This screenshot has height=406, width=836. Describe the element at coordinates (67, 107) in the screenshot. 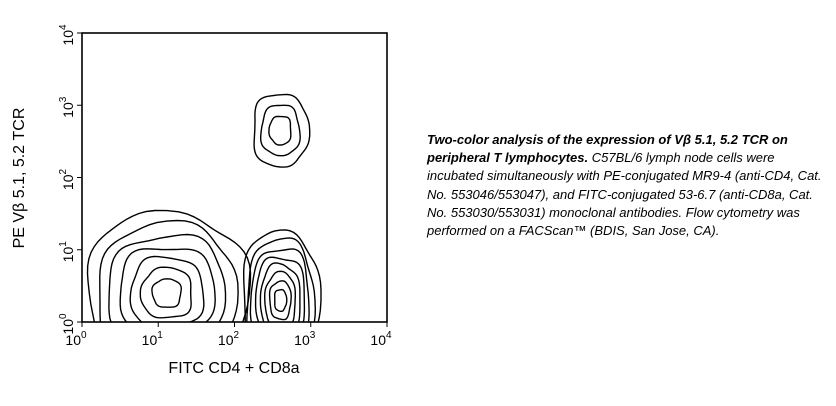

I see `y-tick-label: 103` at that location.